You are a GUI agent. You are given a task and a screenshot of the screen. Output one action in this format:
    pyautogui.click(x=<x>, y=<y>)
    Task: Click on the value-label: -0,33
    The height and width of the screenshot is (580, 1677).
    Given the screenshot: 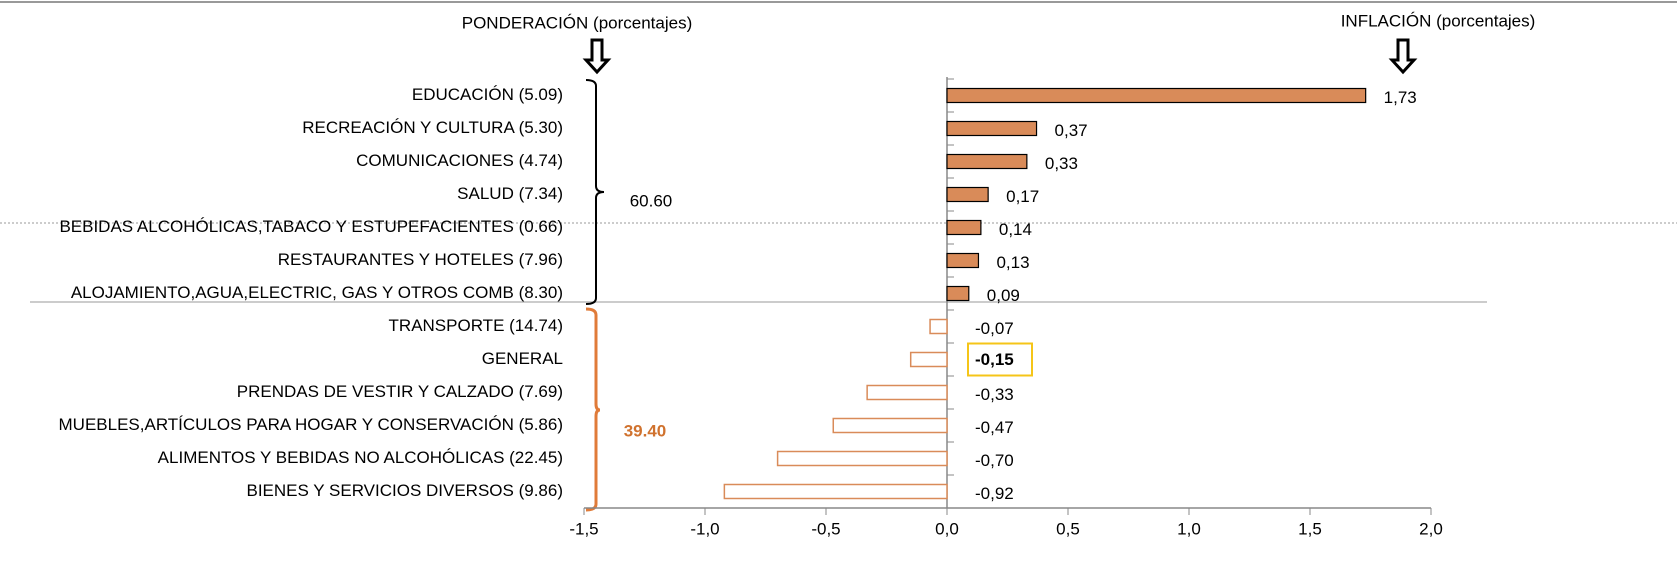 What is the action you would take?
    pyautogui.click(x=994, y=394)
    